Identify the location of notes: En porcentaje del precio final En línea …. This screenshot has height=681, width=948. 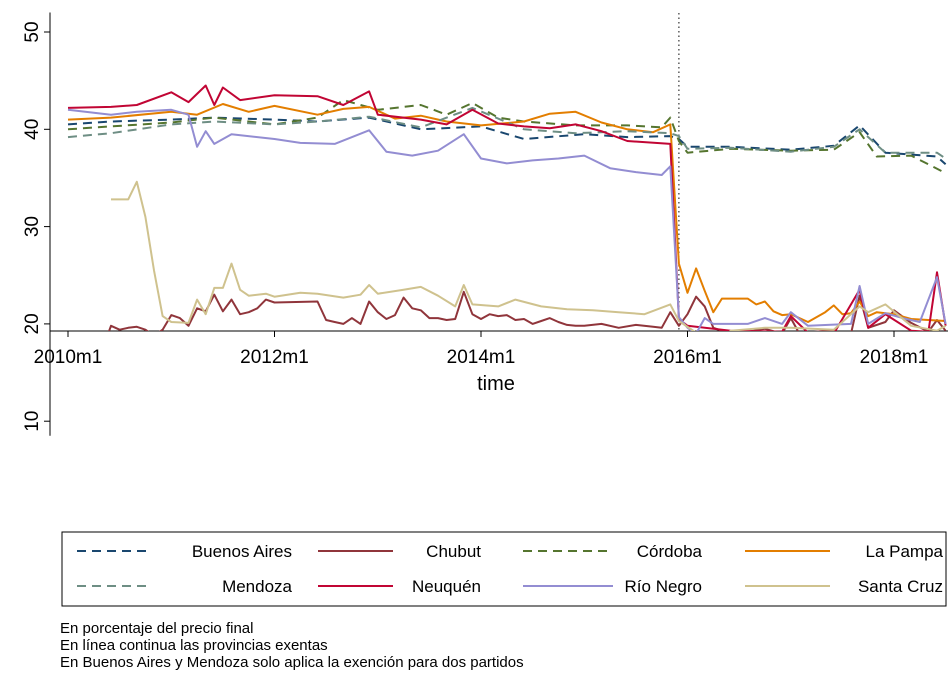
(292, 645).